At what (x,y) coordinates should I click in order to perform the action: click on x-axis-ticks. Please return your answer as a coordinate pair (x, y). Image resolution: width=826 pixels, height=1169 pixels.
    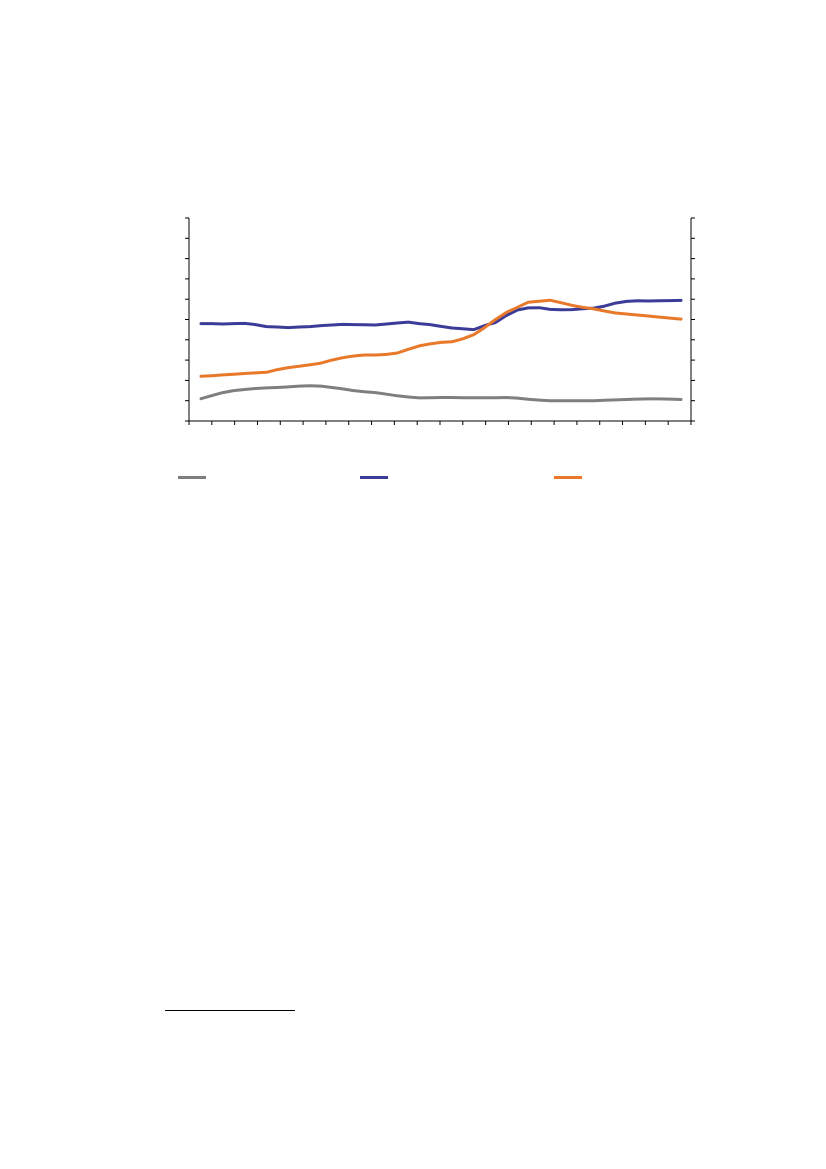
    Looking at the image, I should click on (440, 423).